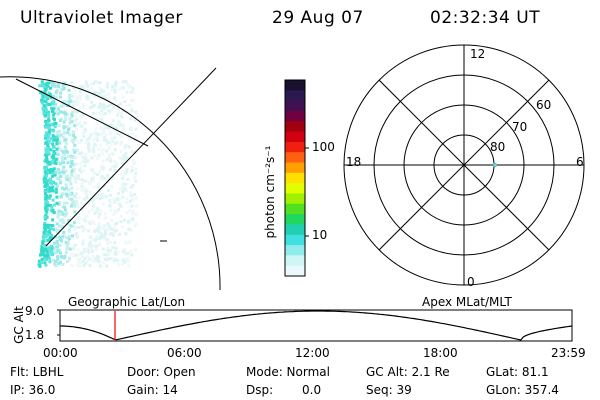 This screenshot has height=400, width=600. What do you see at coordinates (354, 162) in the screenshot?
I see `mlt-label-18: 18` at bounding box center [354, 162].